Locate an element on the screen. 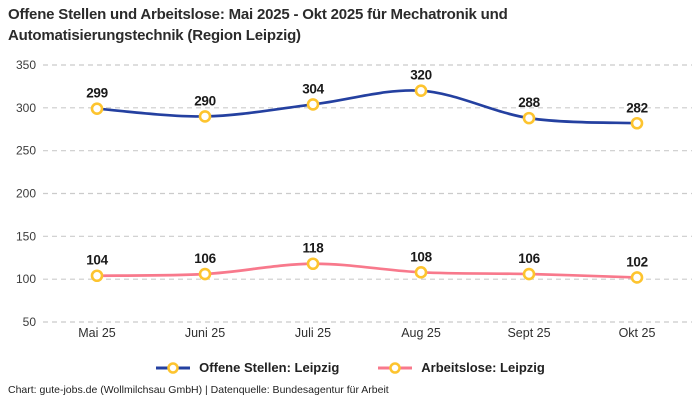 This screenshot has height=400, width=700. y-axis-tick-label: 250 is located at coordinates (26, 151).